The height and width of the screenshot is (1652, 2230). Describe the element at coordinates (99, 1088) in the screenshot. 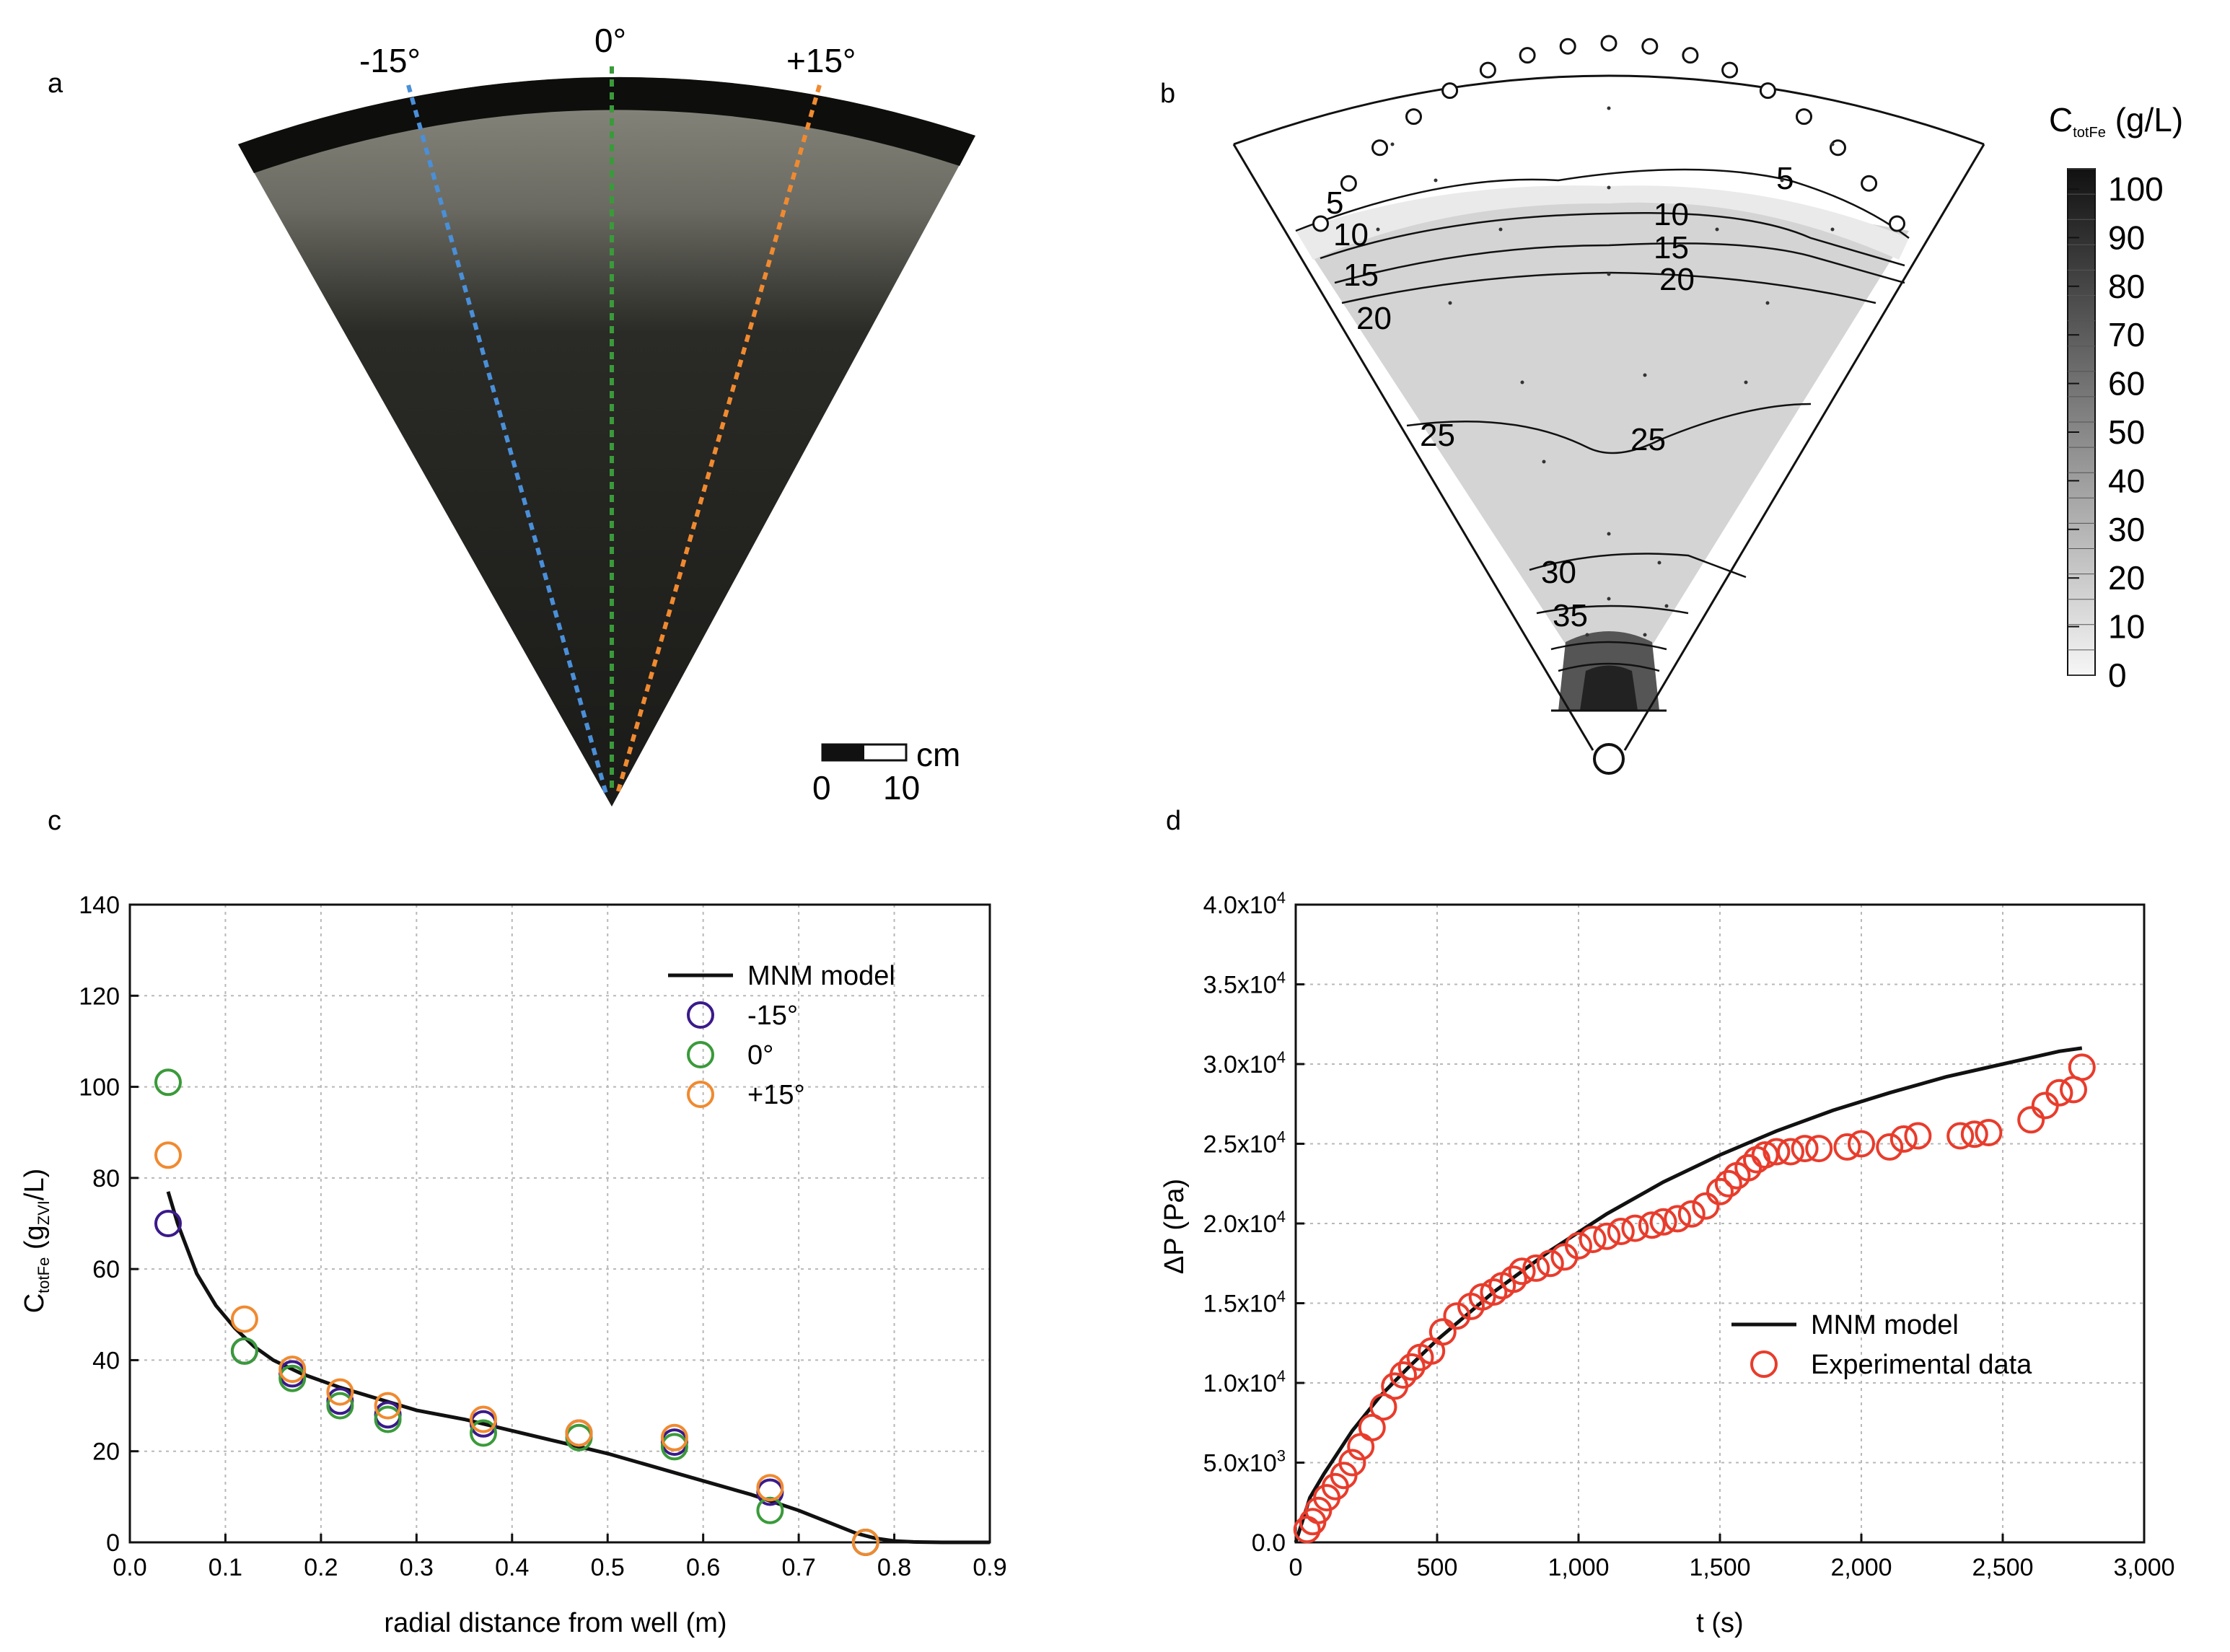

I see `y-tick-label: 100` at that location.